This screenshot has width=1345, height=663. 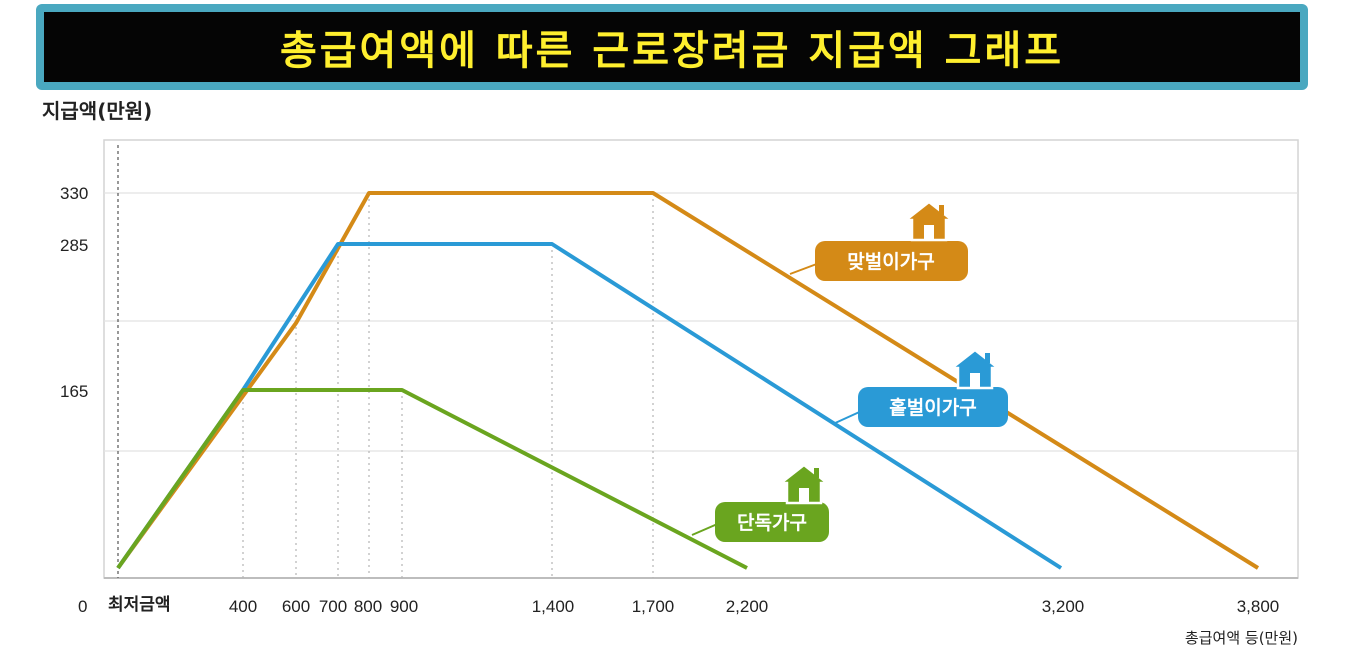 I want to click on x-tick-0: 0, so click(x=82, y=606).